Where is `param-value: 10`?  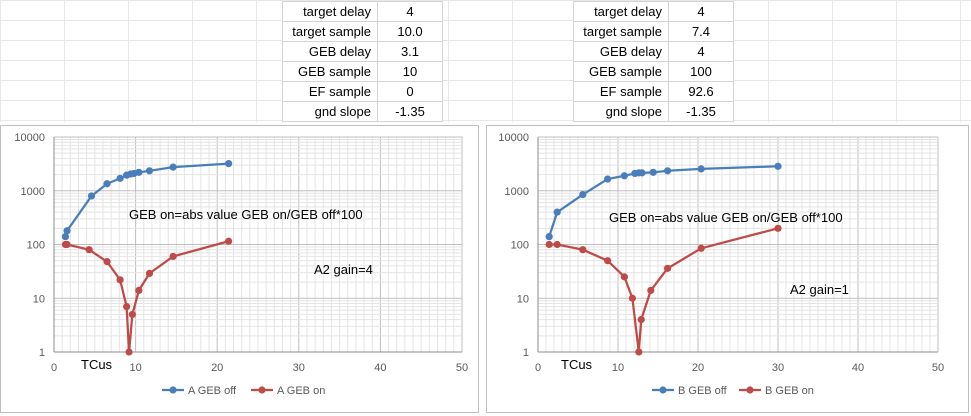 param-value: 10 is located at coordinates (410, 71).